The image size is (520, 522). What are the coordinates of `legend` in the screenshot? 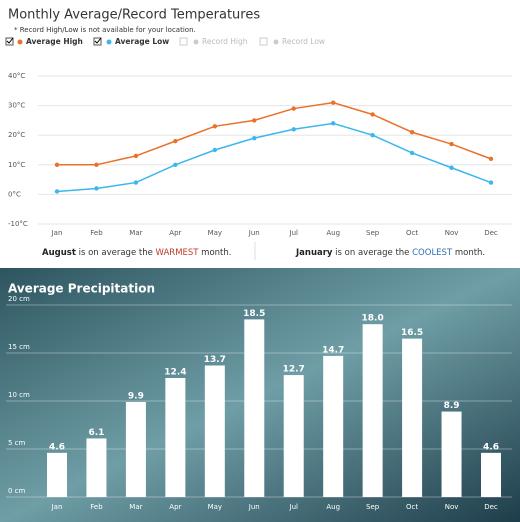 It's located at (136, 41).